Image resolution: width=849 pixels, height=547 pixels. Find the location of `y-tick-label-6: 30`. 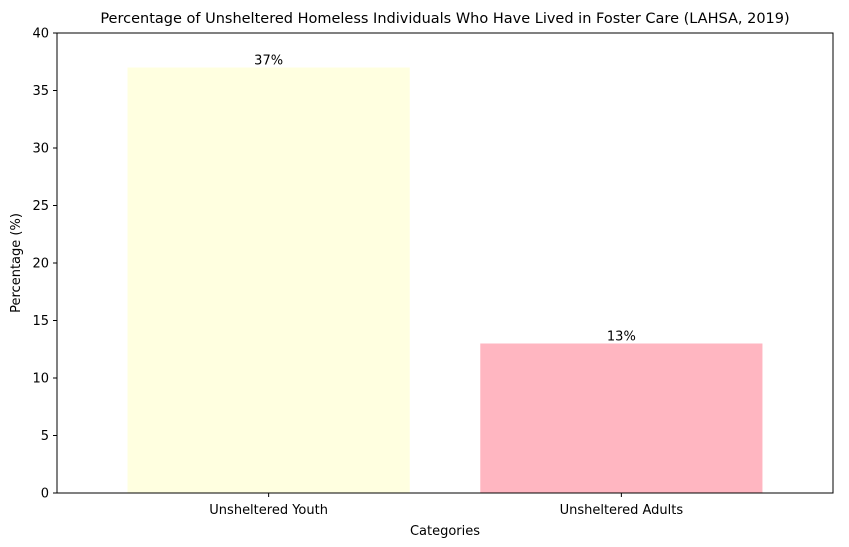

y-tick-label-6: 30 is located at coordinates (40, 149).